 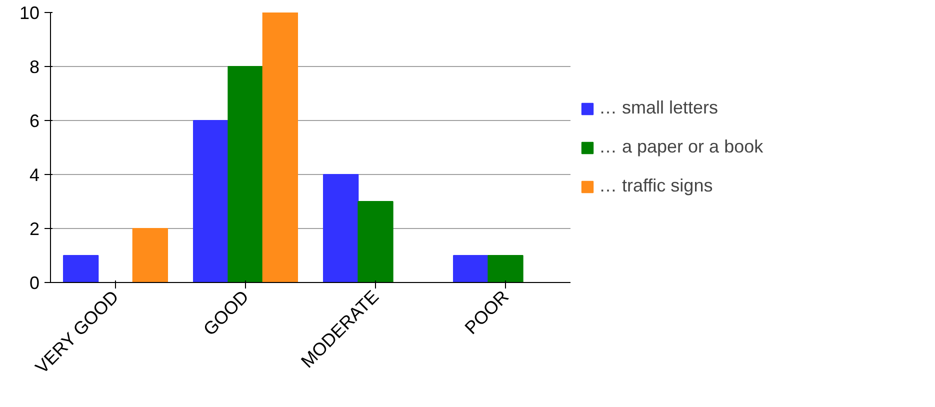 I want to click on y-tick-label: 0, so click(x=34, y=283).